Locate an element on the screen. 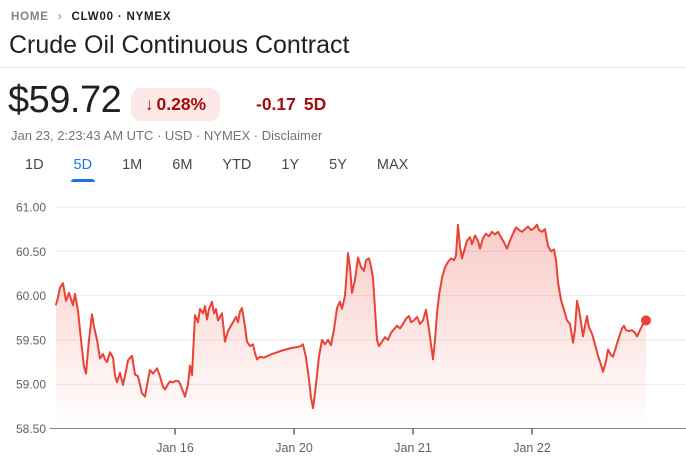 The height and width of the screenshot is (467, 686). tab-1m: 1M is located at coordinates (132, 165).